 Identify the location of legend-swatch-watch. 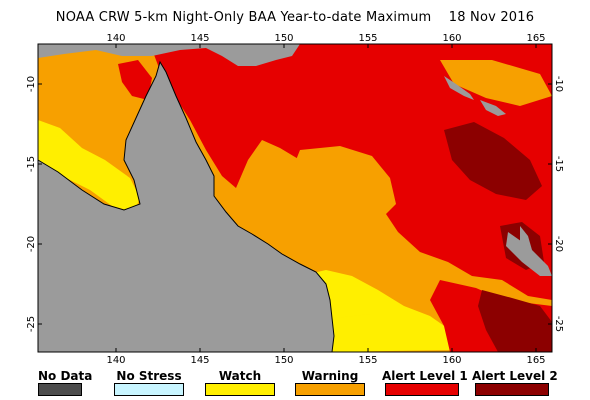
(240, 389).